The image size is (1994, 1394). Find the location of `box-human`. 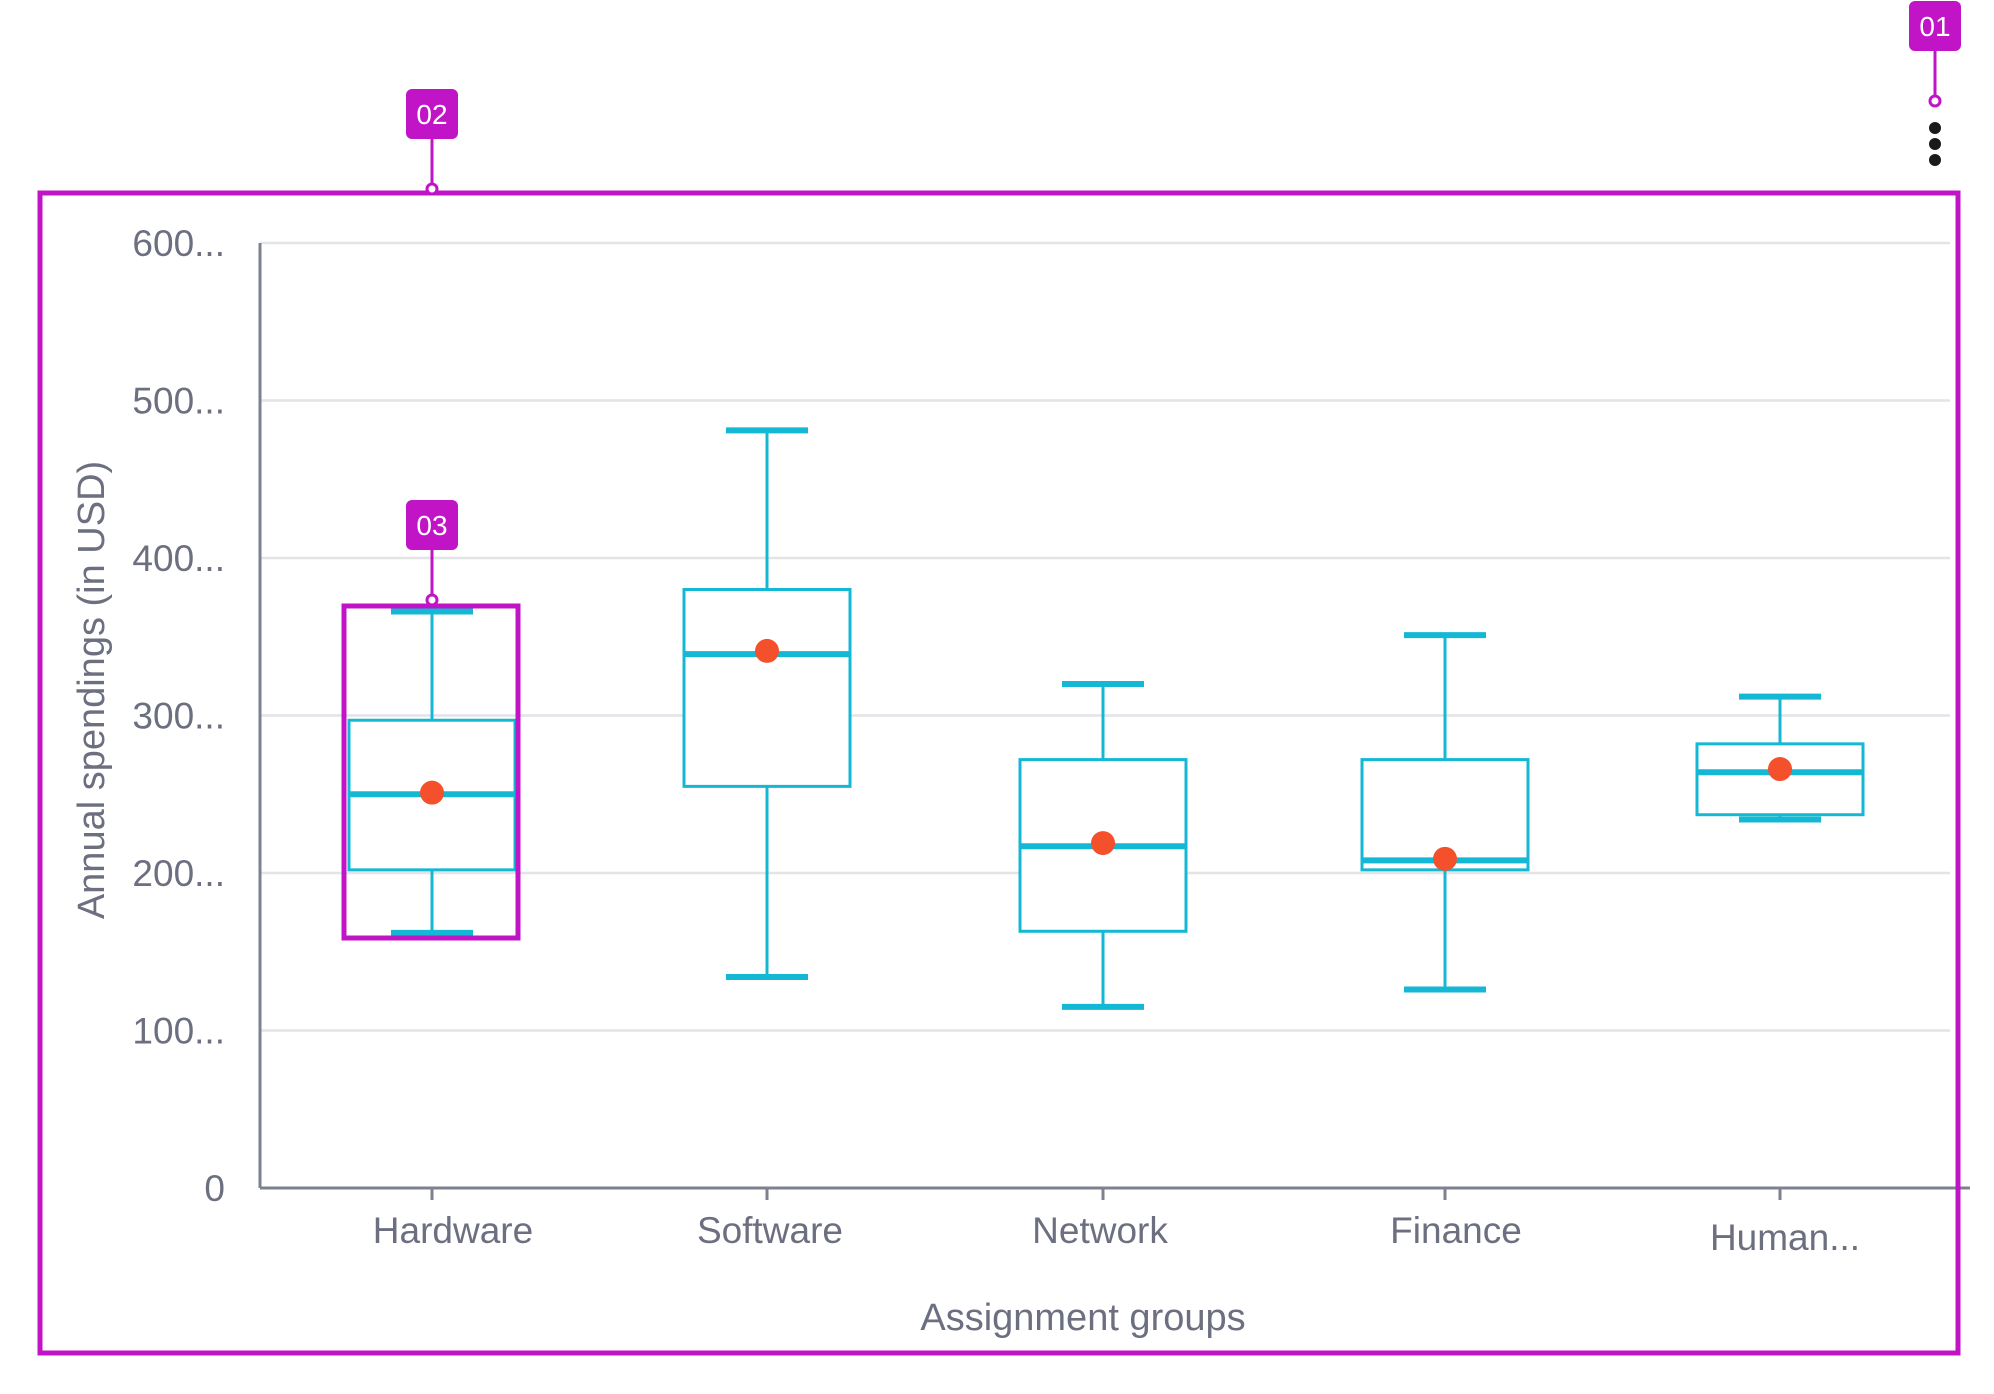

box-human is located at coordinates (1780, 758).